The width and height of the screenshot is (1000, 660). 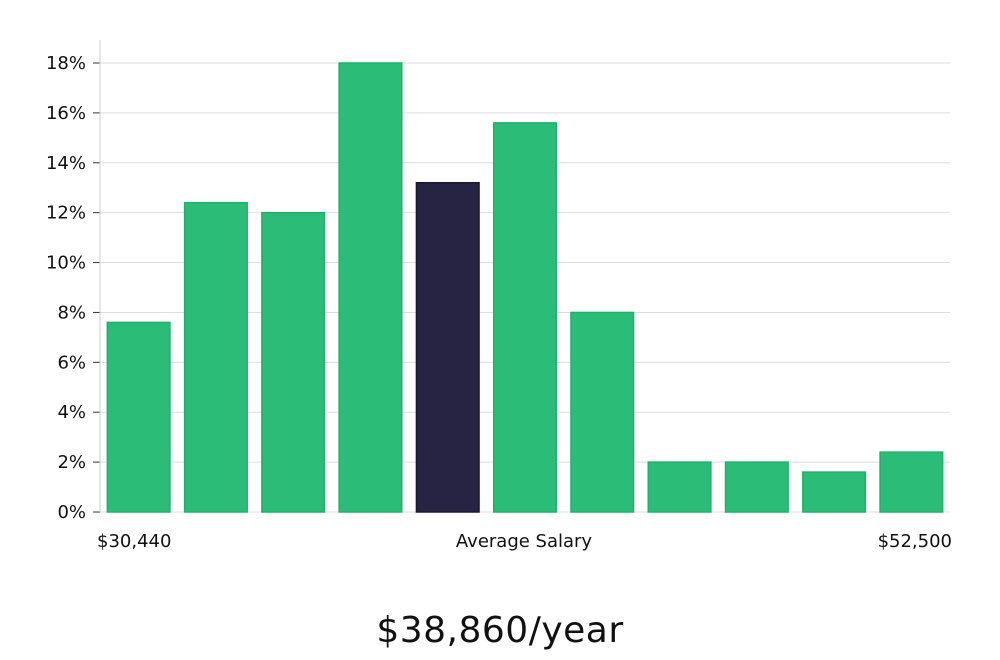 What do you see at coordinates (66, 213) in the screenshot?
I see `y-tick-label: 12%` at bounding box center [66, 213].